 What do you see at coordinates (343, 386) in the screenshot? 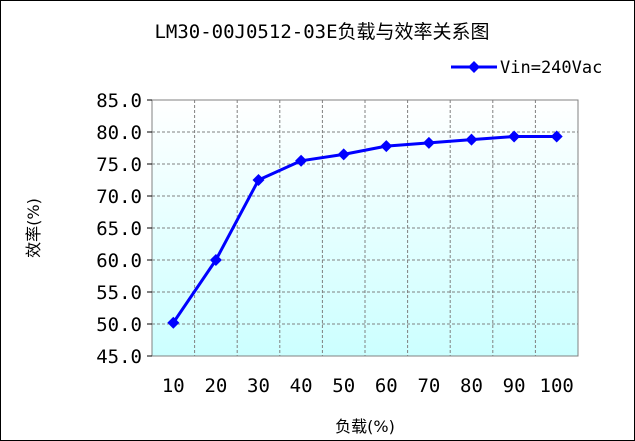
I see `x-tick-label: 50` at bounding box center [343, 386].